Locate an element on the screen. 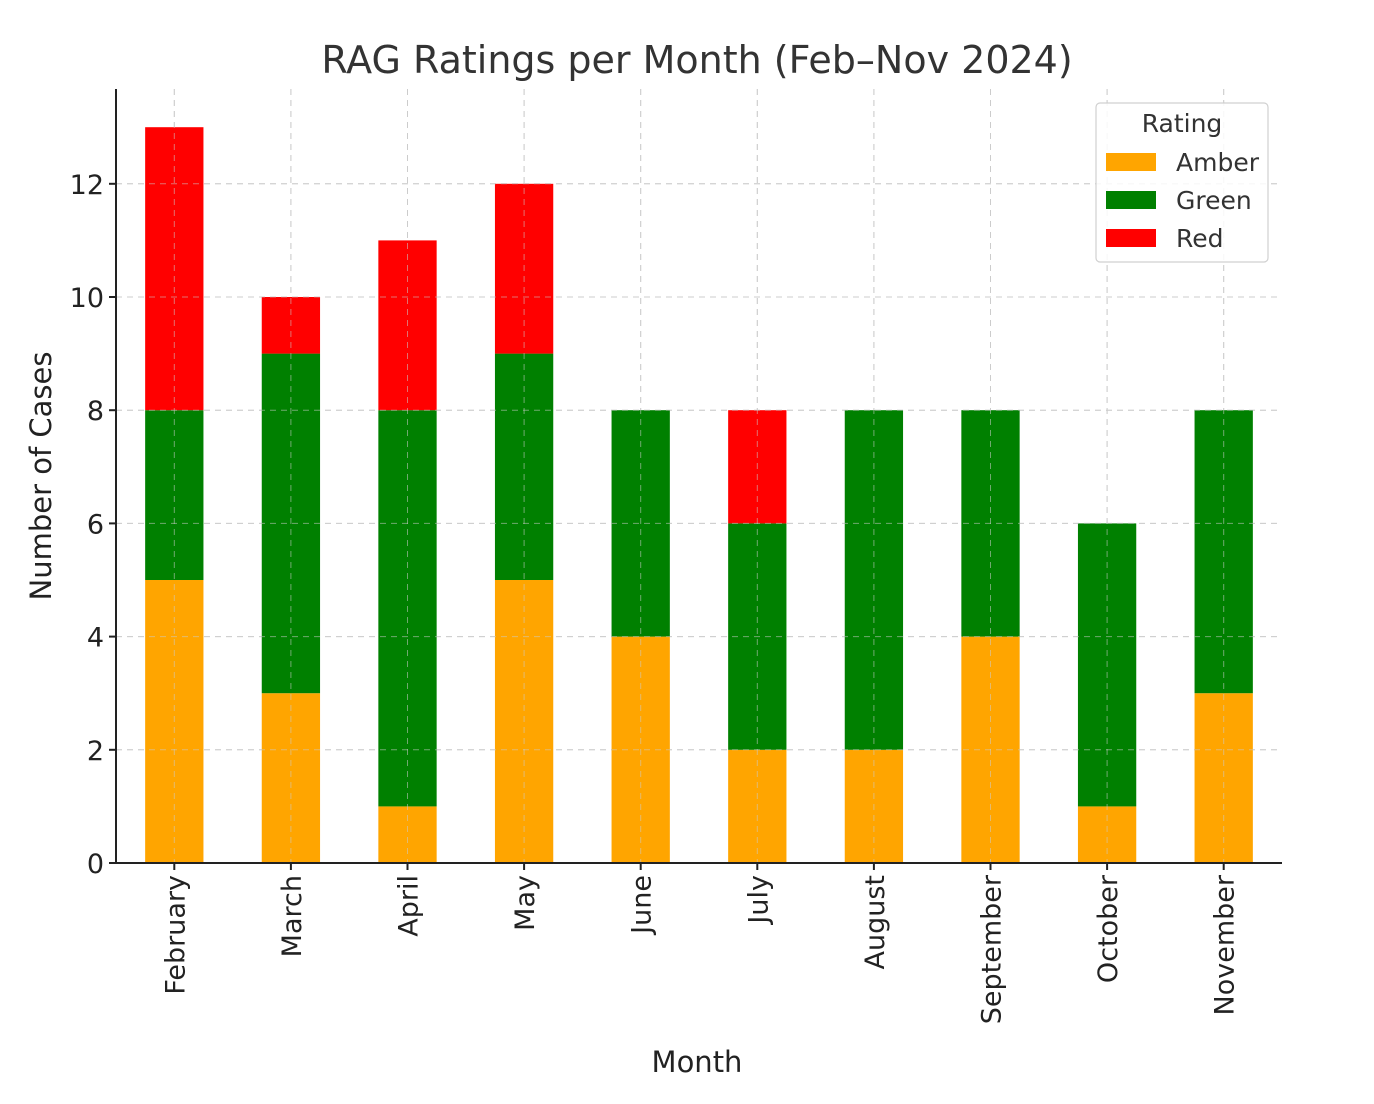 This screenshot has height=1104, width=1374. legend-label-red: Red is located at coordinates (1200, 238).